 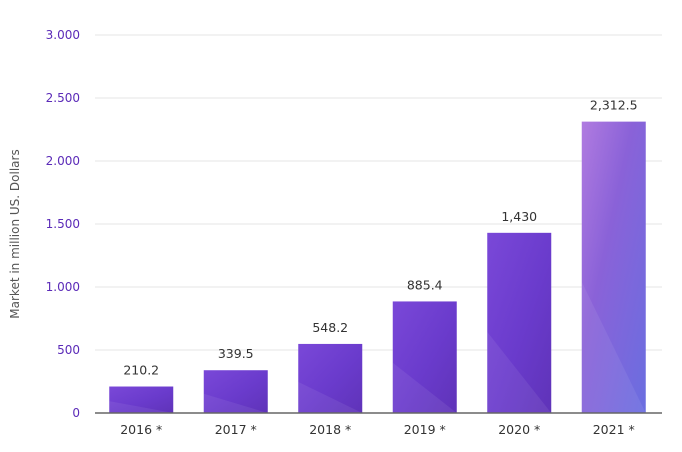 What do you see at coordinates (236, 353) in the screenshot?
I see `bar-value-label: 339.5` at bounding box center [236, 353].